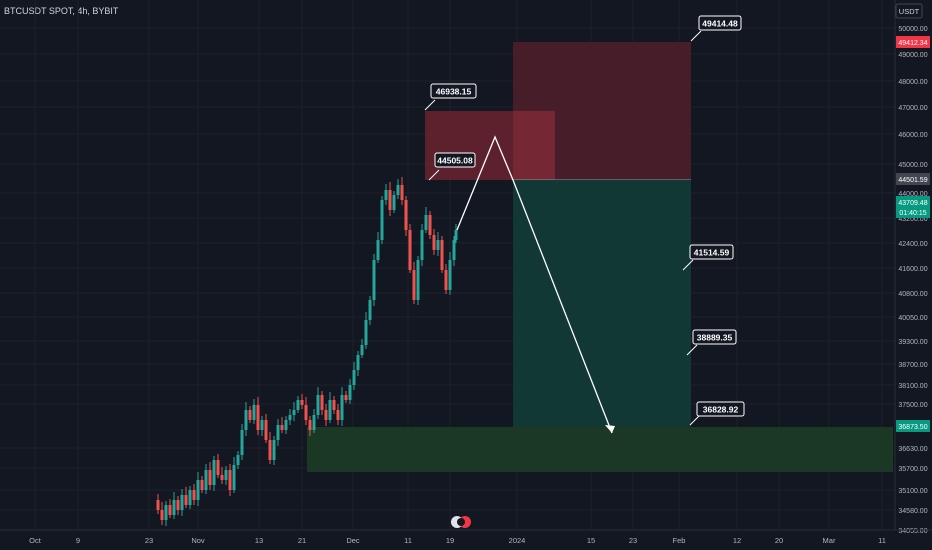  What do you see at coordinates (149, 540) in the screenshot?
I see `time-tick-label: 23` at bounding box center [149, 540].